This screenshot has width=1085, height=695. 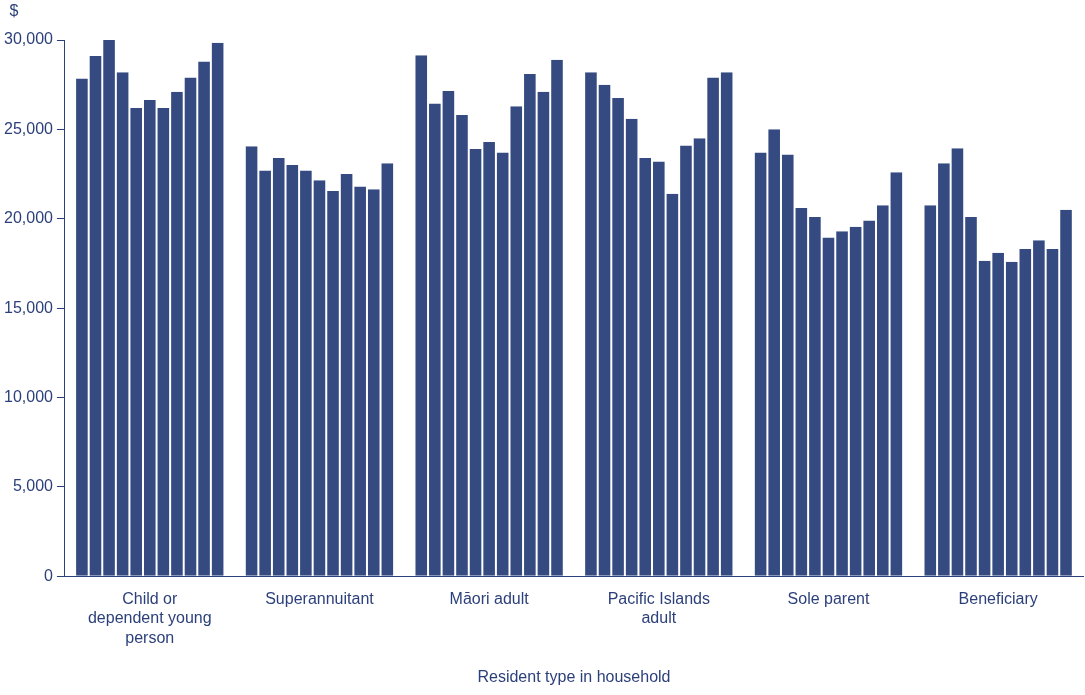 I want to click on x-tick-label: Beneficiary, so click(x=998, y=599).